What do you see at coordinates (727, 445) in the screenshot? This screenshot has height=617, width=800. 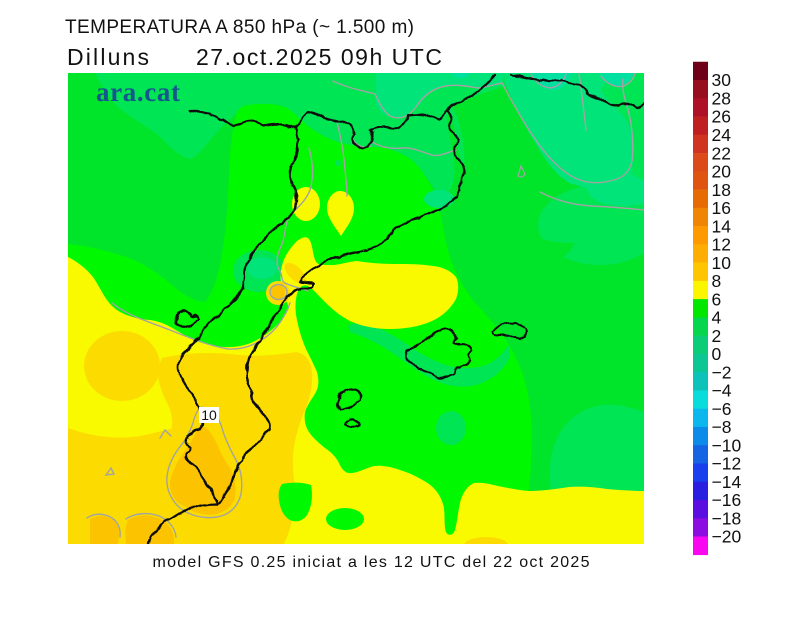 I see `svg-text: −10` at bounding box center [727, 445].